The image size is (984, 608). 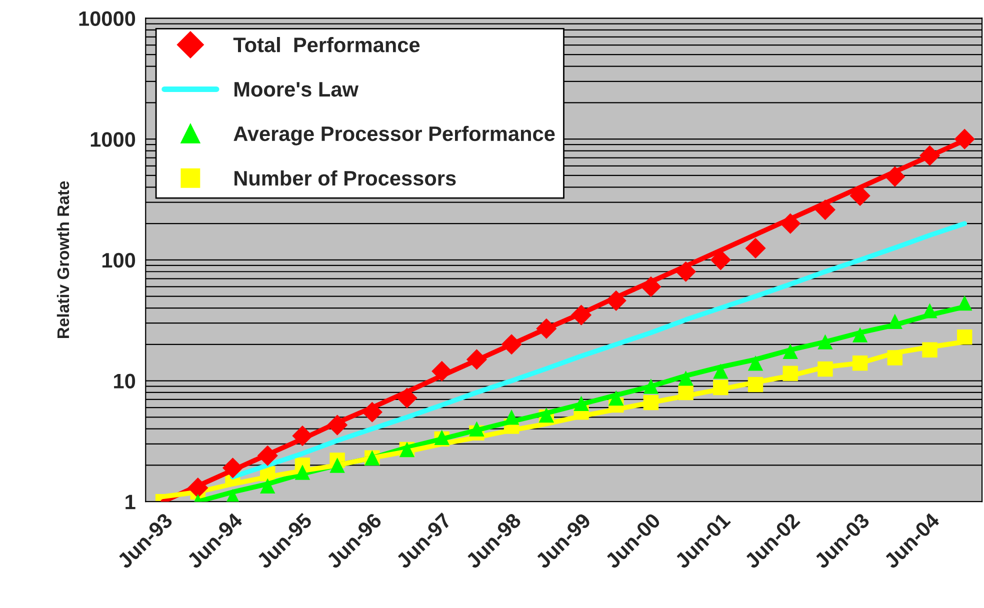 What do you see at coordinates (125, 381) in the screenshot?
I see `y-tick-label: 10` at bounding box center [125, 381].